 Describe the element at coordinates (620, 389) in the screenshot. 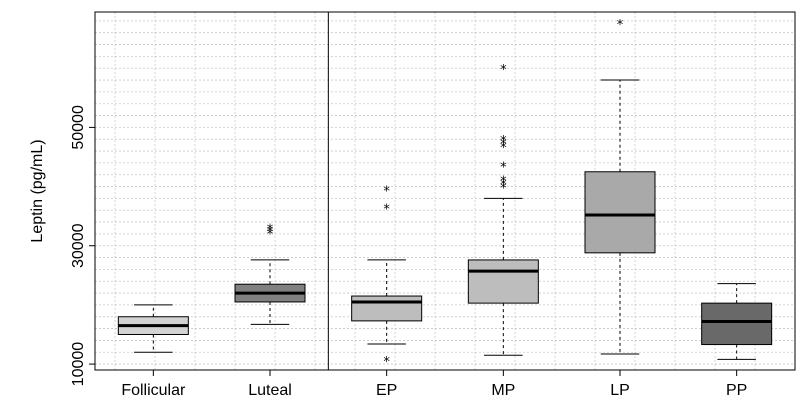

I see `x-tick-label: LP` at that location.